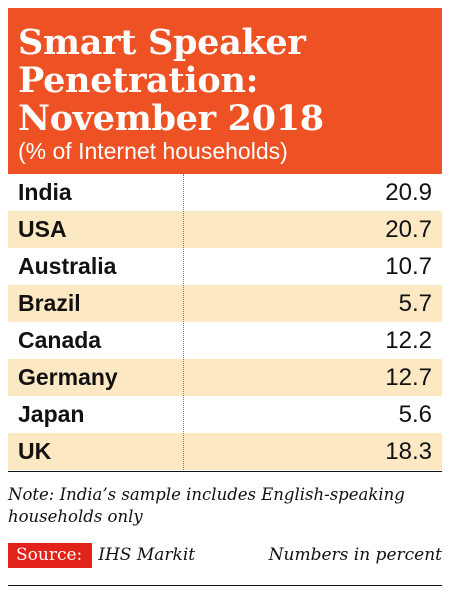 Image resolution: width=450 pixels, height=599 pixels. I want to click on row-value: 12.2, so click(408, 340).